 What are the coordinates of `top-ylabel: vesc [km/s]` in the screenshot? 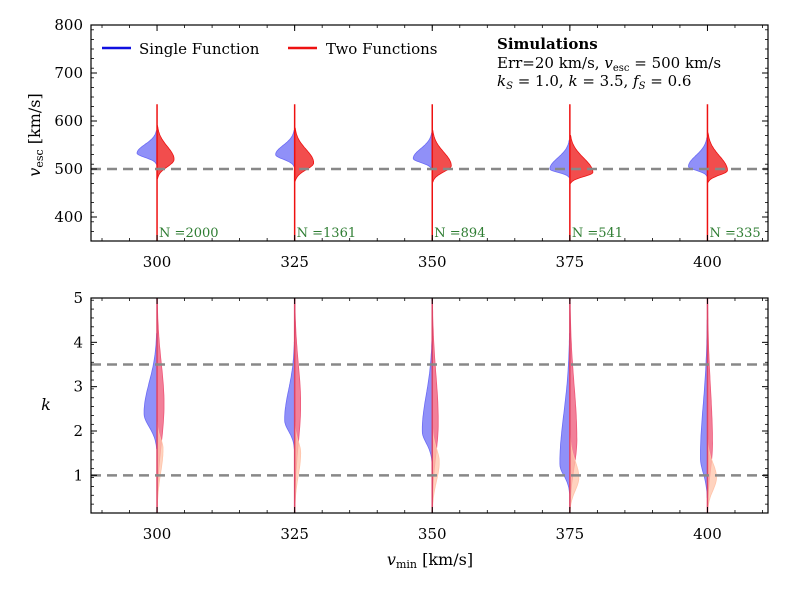 It's located at (35, 134).